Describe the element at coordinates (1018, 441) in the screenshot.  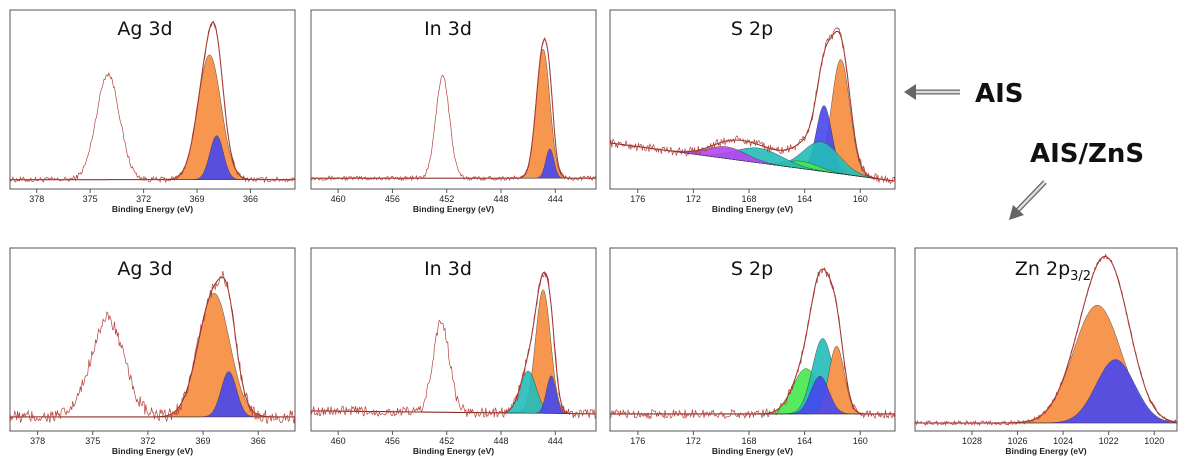
I see `x-tick-label: 1026` at that location.